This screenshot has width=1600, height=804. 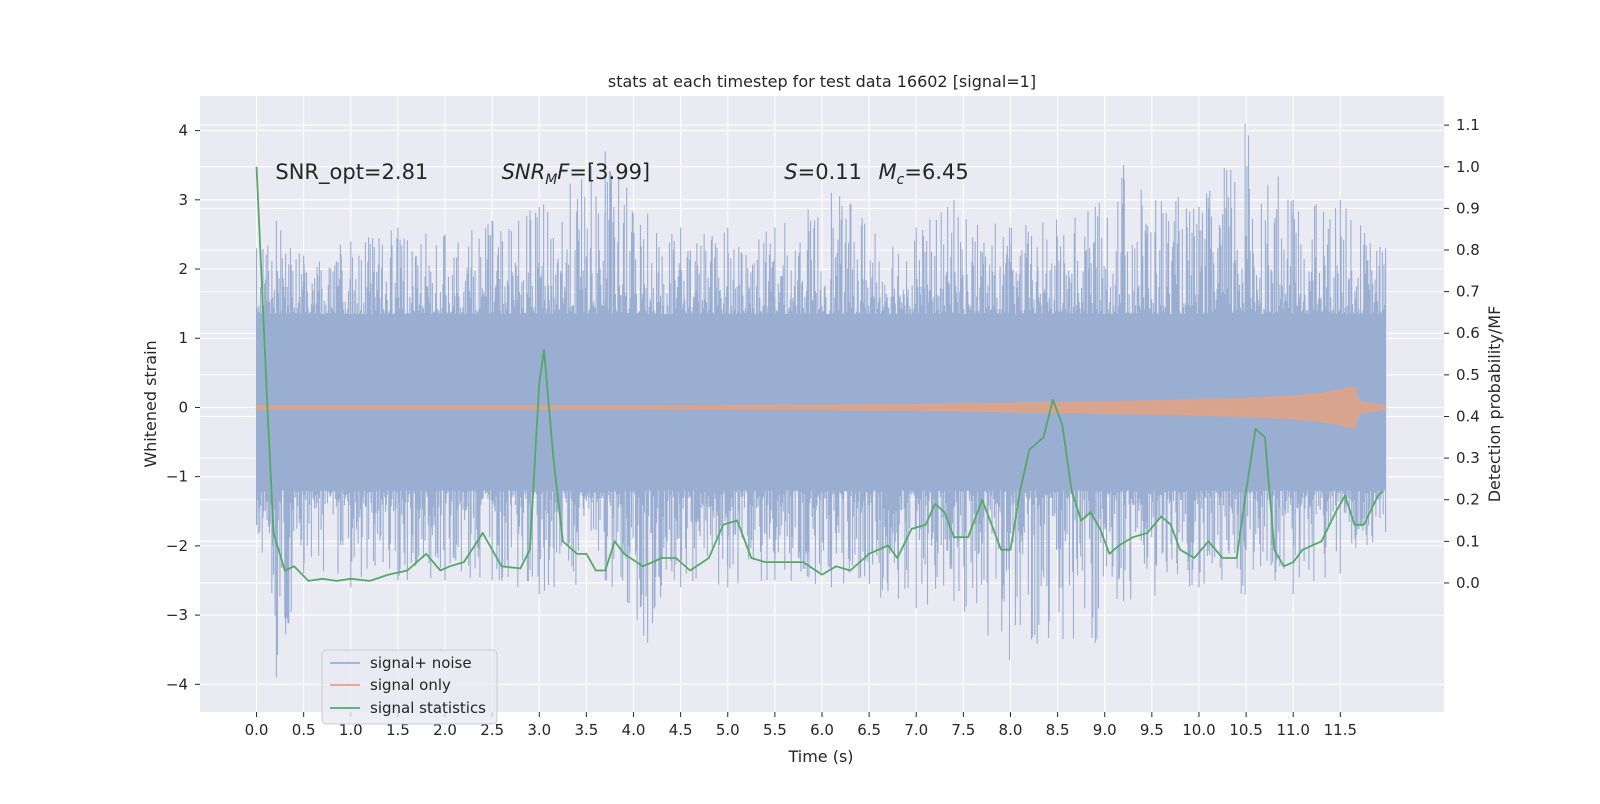 I want to click on y-axis-label: Whitened strain, so click(x=150, y=403).